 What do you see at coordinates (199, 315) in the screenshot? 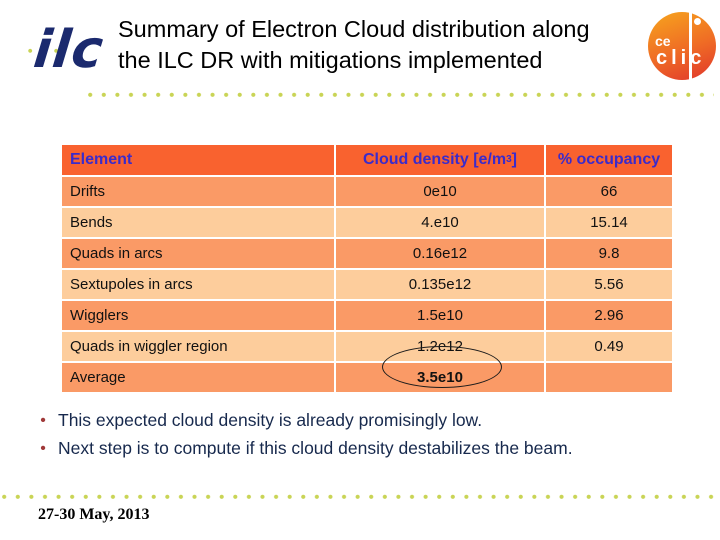
I see `cell-element: Wigglers` at bounding box center [199, 315].